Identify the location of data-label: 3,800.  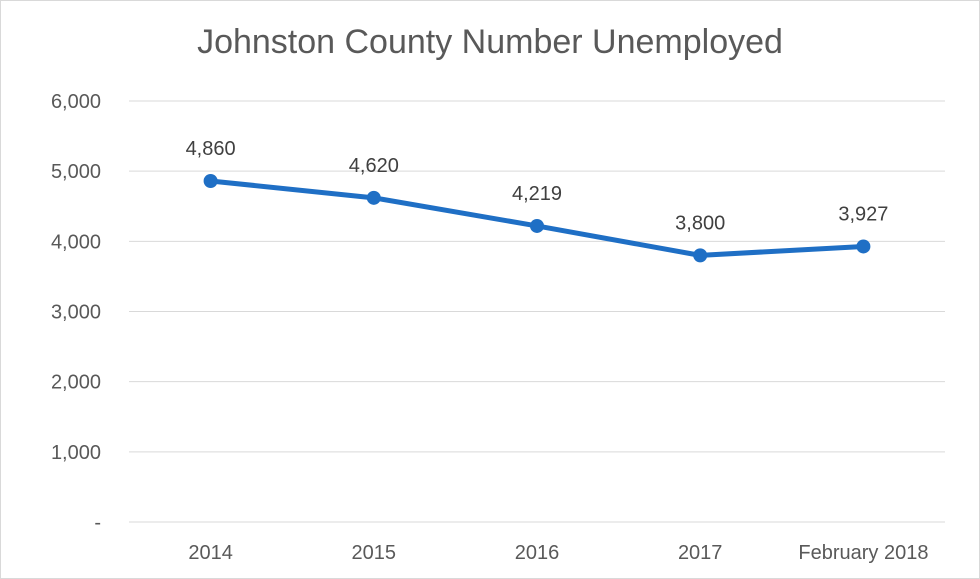
(700, 223).